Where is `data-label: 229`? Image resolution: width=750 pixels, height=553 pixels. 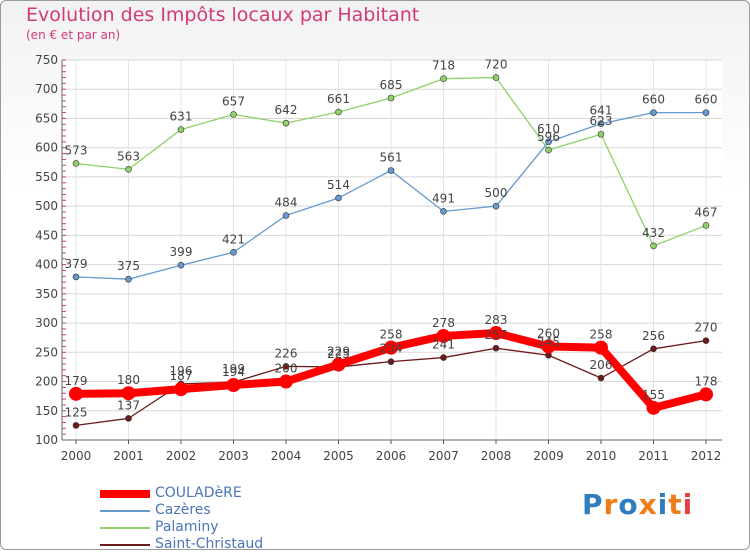
data-label: 229 is located at coordinates (338, 352).